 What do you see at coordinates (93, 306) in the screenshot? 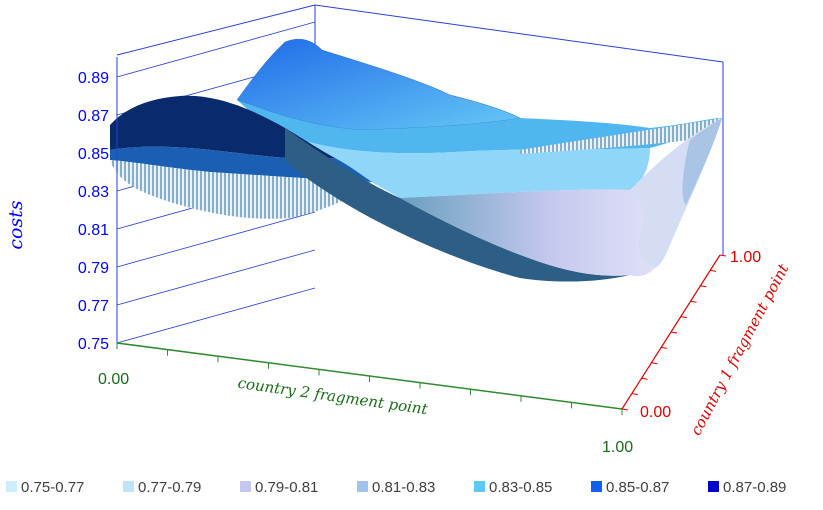
I see `z-tick-label: 0.77` at bounding box center [93, 306].